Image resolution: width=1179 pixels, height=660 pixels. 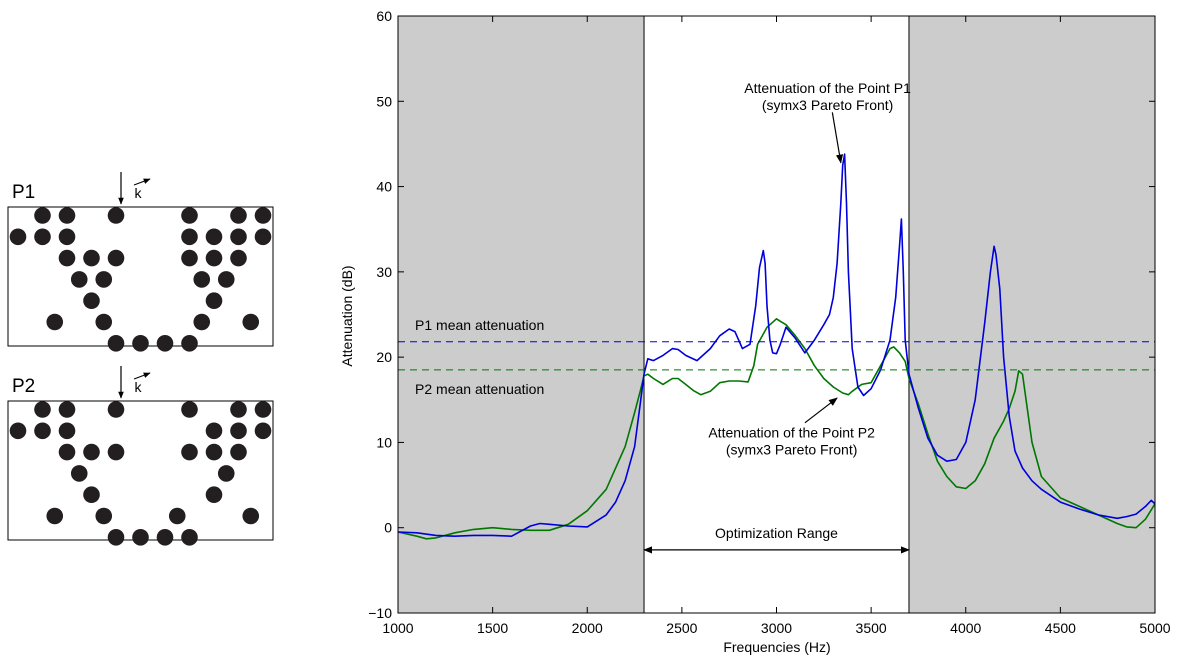 What do you see at coordinates (587, 628) in the screenshot?
I see `x-tick-label: 2000` at bounding box center [587, 628].